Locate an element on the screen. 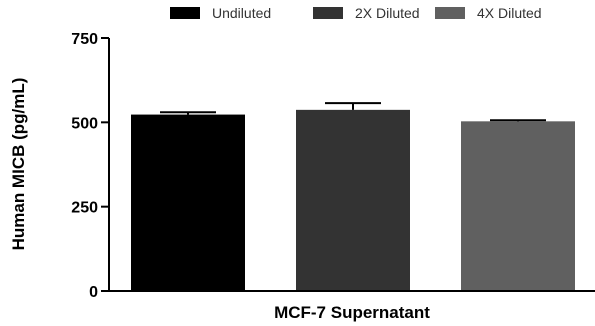 The height and width of the screenshot is (326, 595). y-tick-label: 0 is located at coordinates (93, 292).